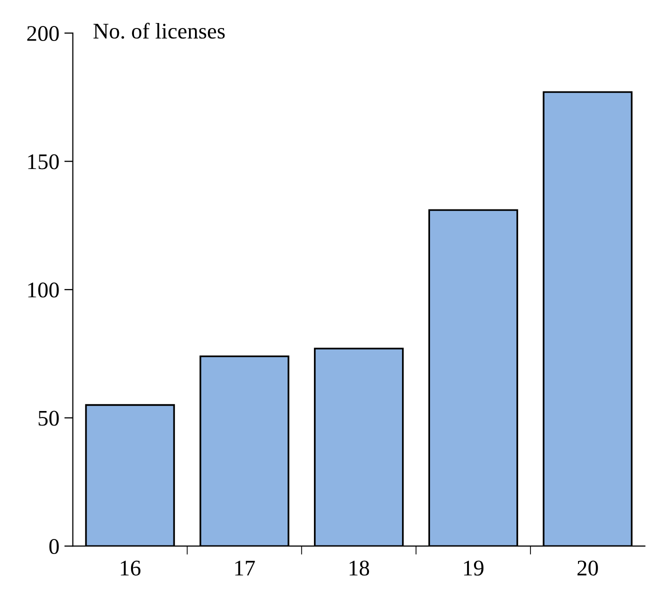 This screenshot has height=591, width=656. I want to click on y-tick-label: 100, so click(43, 290).